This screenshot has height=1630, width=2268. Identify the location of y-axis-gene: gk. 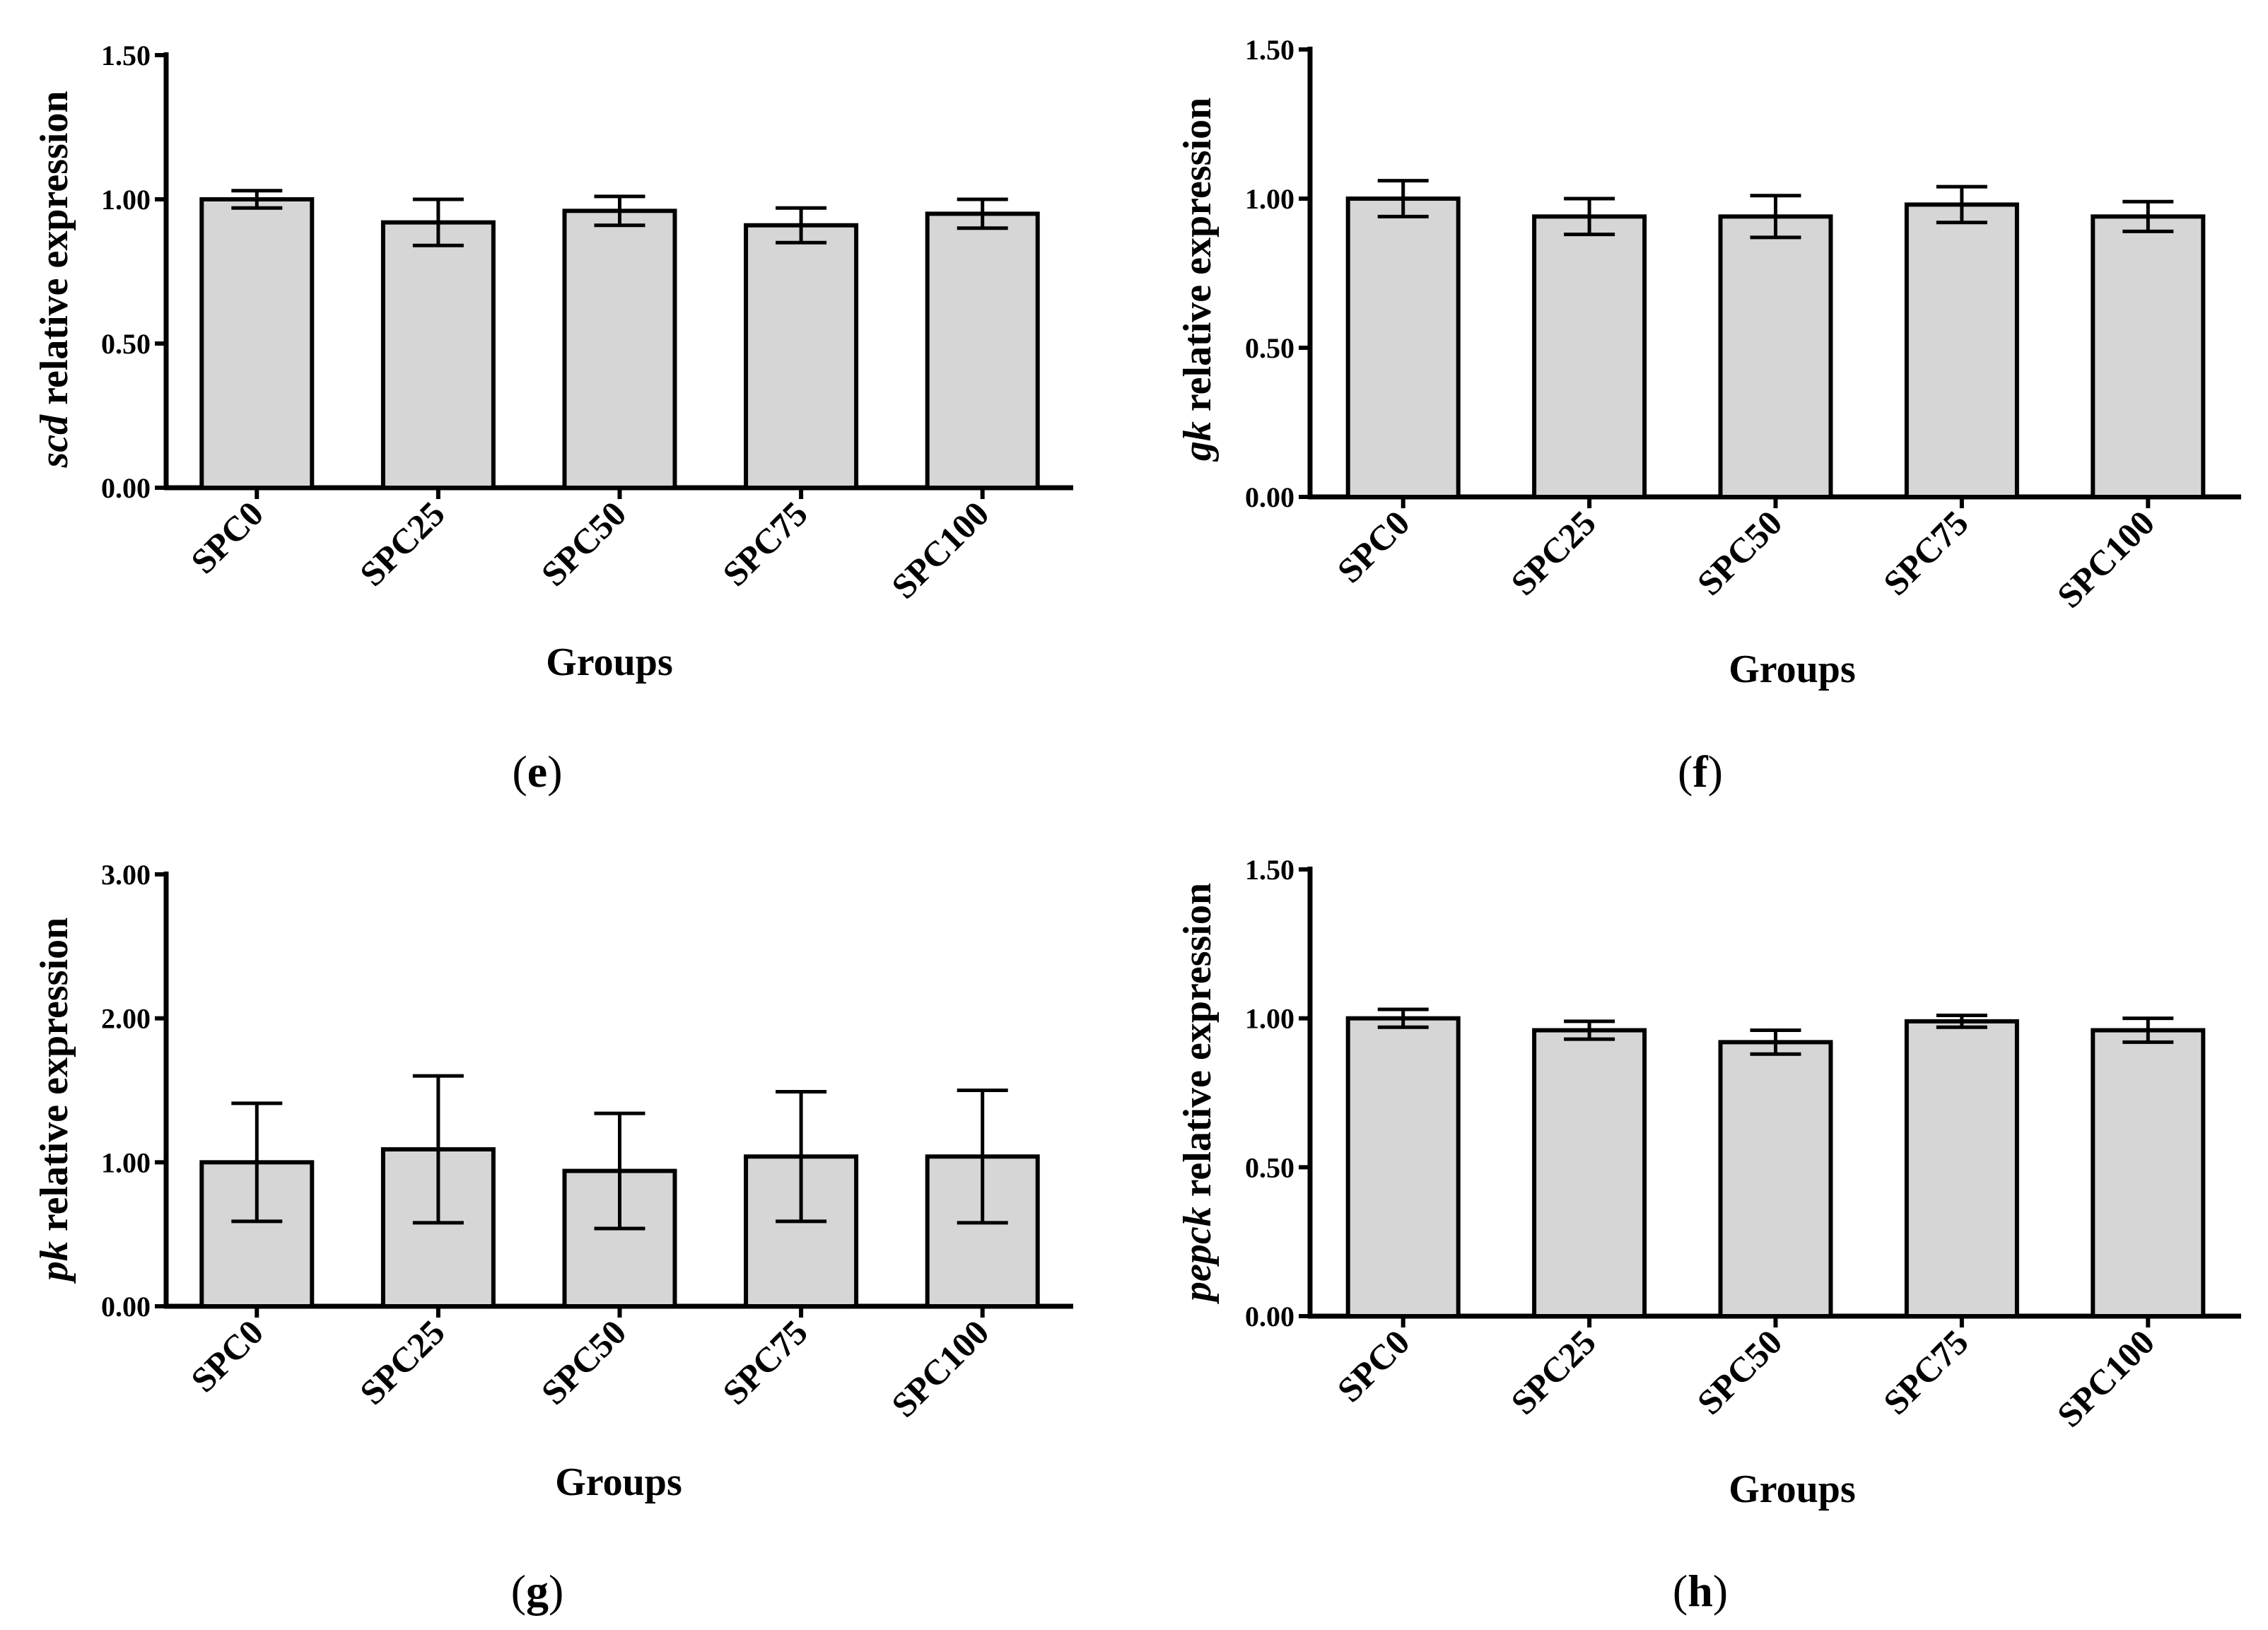
(1198, 441).